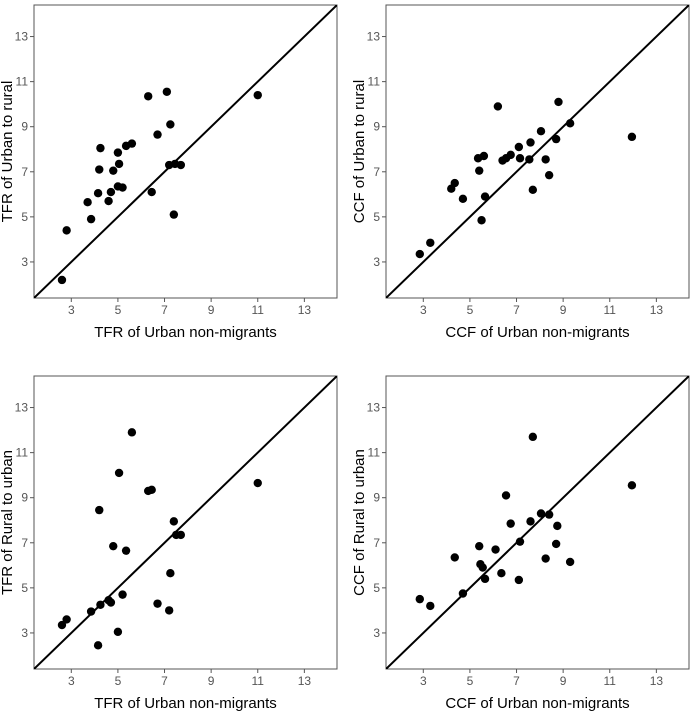 This screenshot has height=713, width=691. I want to click on y-tick-label: 3, so click(24, 262).